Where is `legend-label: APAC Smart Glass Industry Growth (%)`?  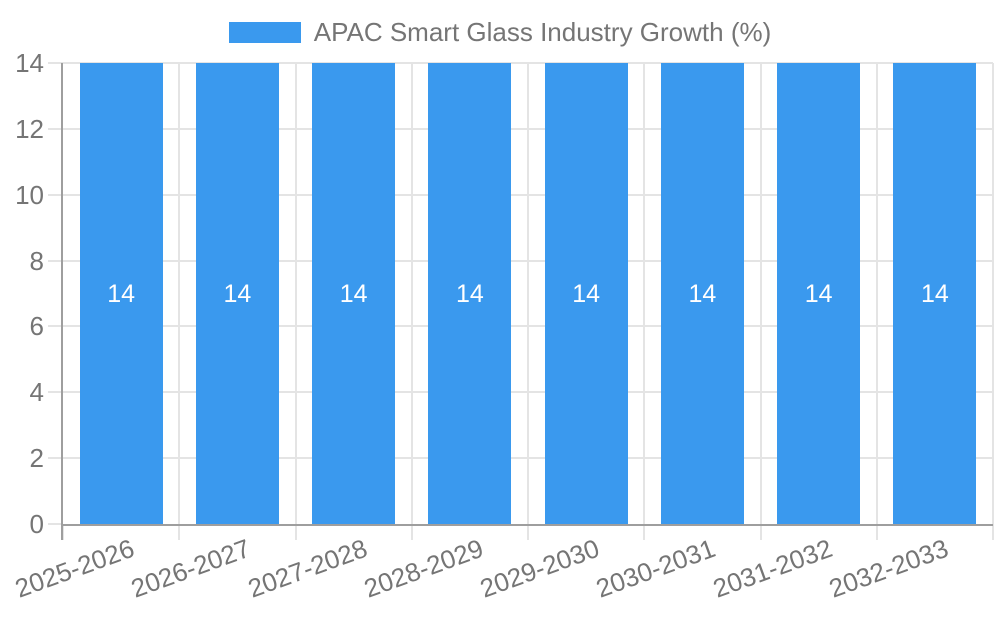 legend-label: APAC Smart Glass Industry Growth (%) is located at coordinates (542, 32).